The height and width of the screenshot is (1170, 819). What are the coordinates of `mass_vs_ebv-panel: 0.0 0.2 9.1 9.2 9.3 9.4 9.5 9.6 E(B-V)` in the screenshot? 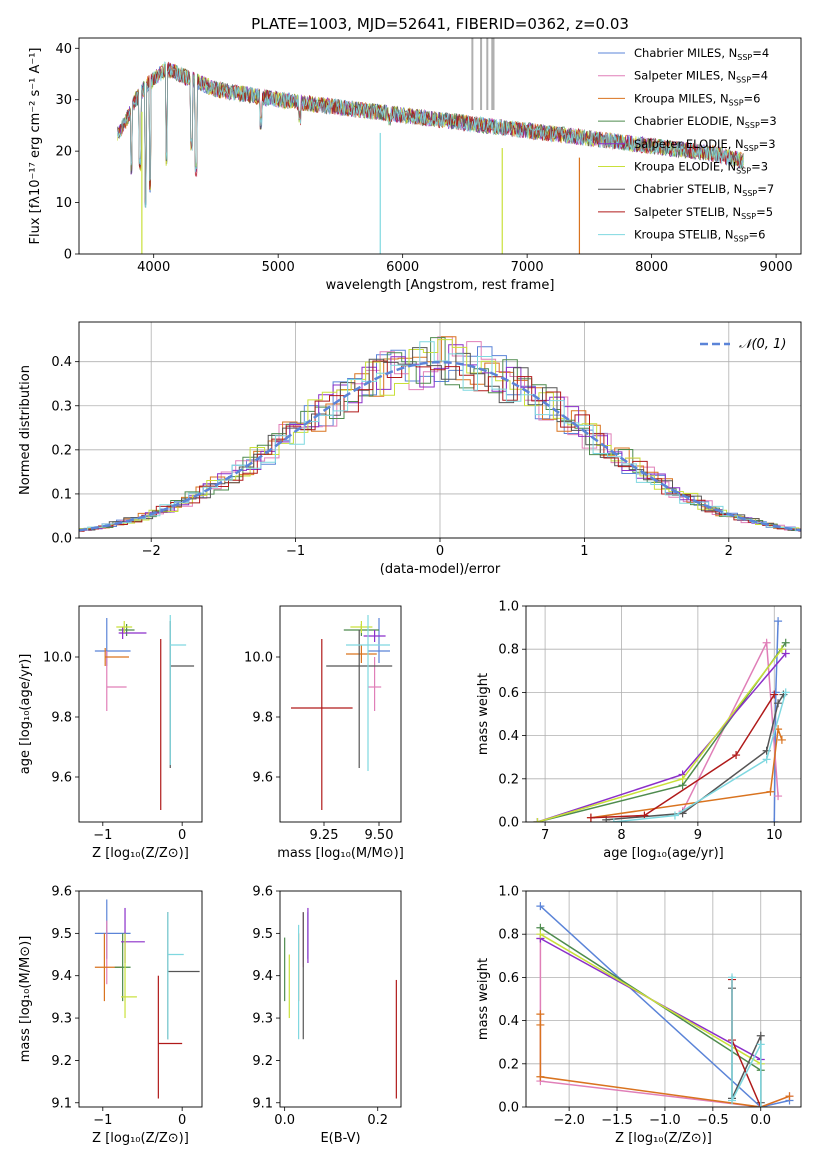 It's located at (327, 1015).